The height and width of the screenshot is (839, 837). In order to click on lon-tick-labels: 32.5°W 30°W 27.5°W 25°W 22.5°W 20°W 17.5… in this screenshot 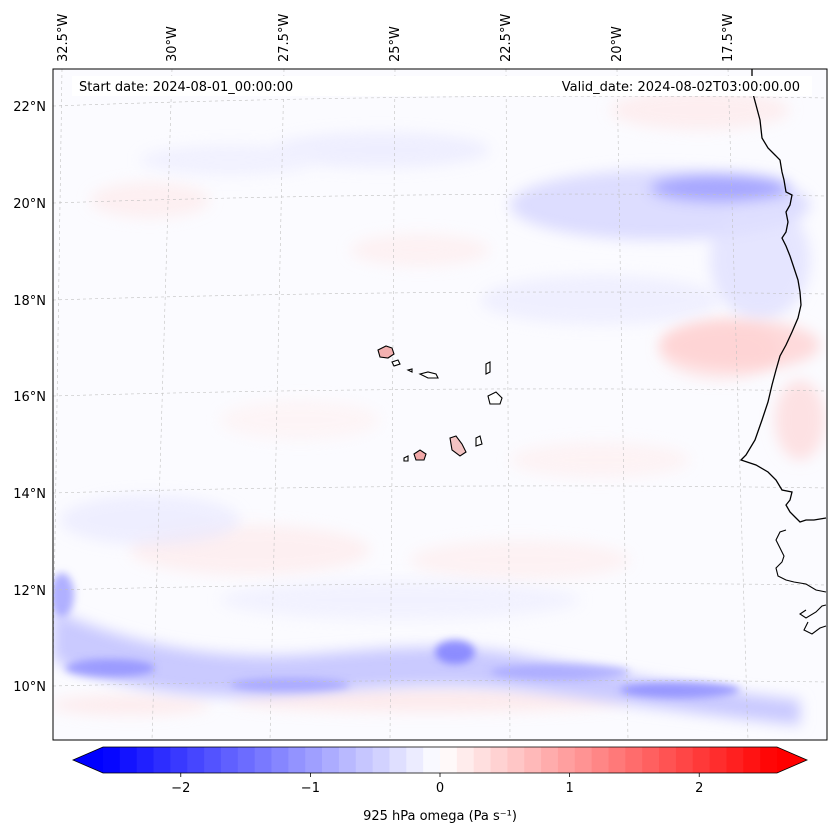, I will do `click(396, 38)`.